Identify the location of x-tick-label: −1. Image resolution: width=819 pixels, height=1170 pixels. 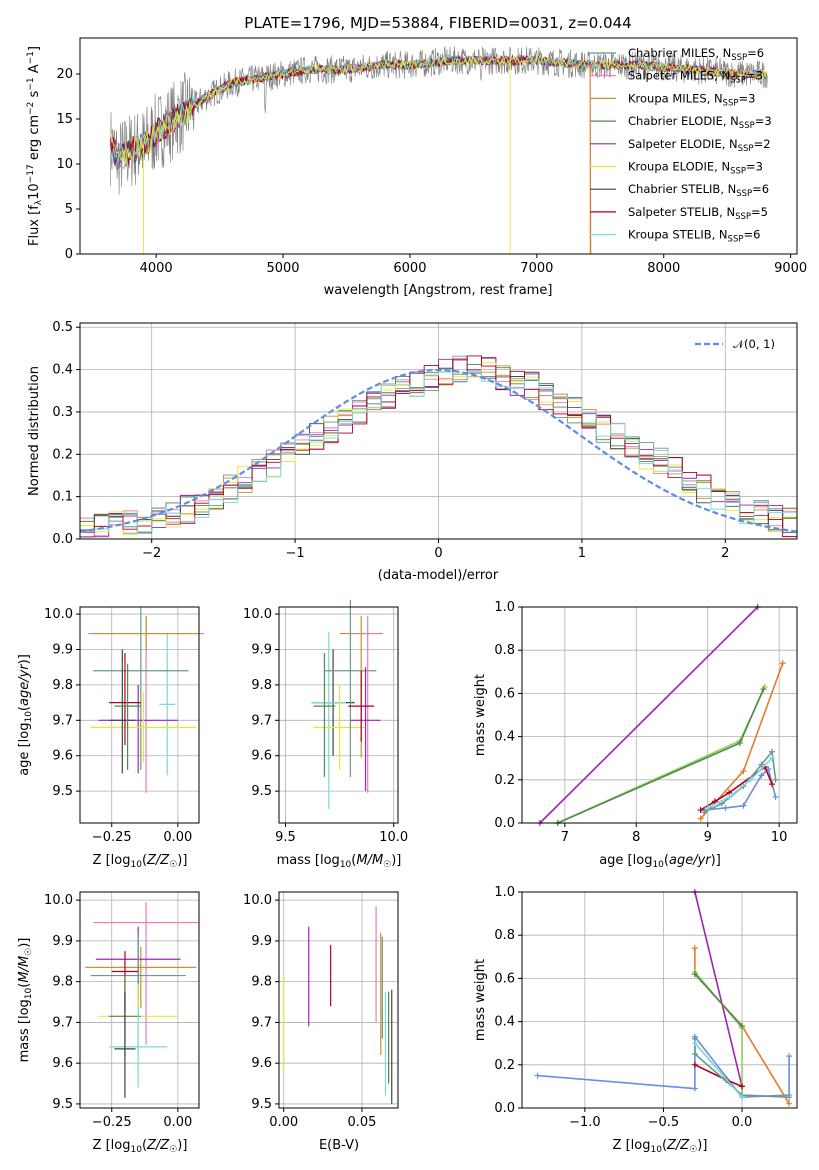
(295, 553).